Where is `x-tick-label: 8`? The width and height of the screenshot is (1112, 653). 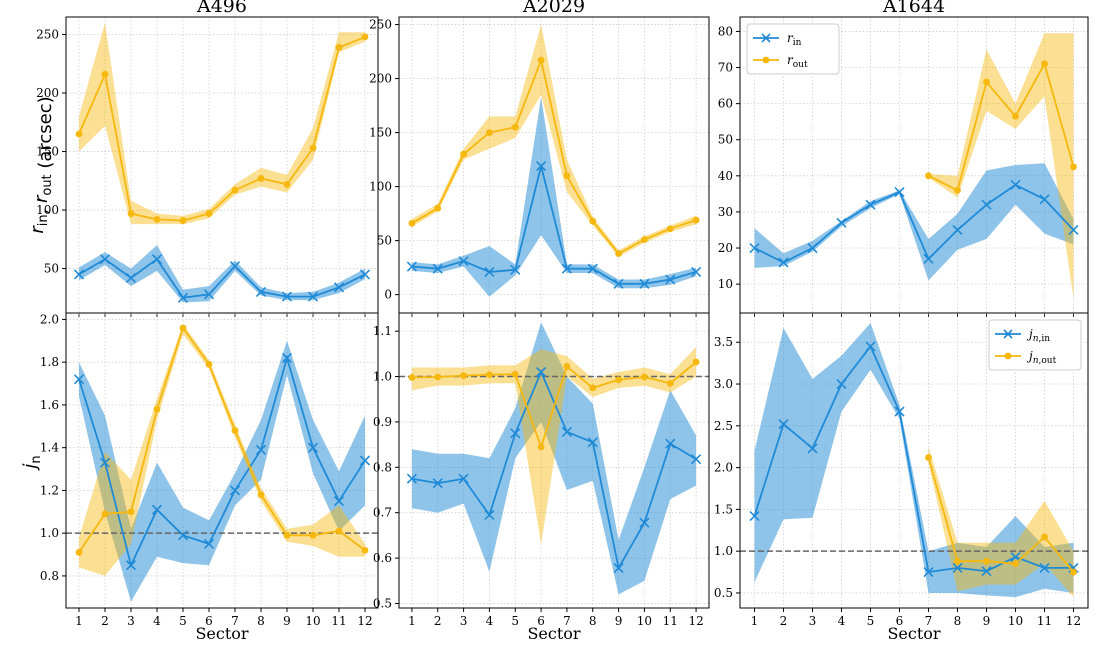
x-tick-label: 8 is located at coordinates (958, 621).